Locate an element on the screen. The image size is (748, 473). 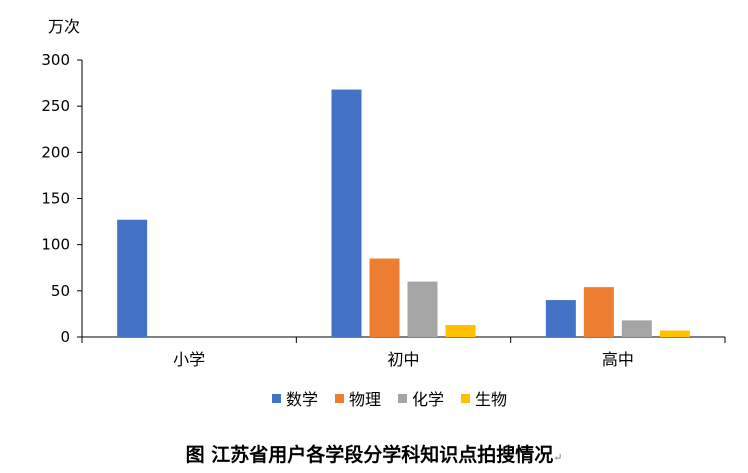
x-axis: 小学 初中 高中 is located at coordinates (403, 352).